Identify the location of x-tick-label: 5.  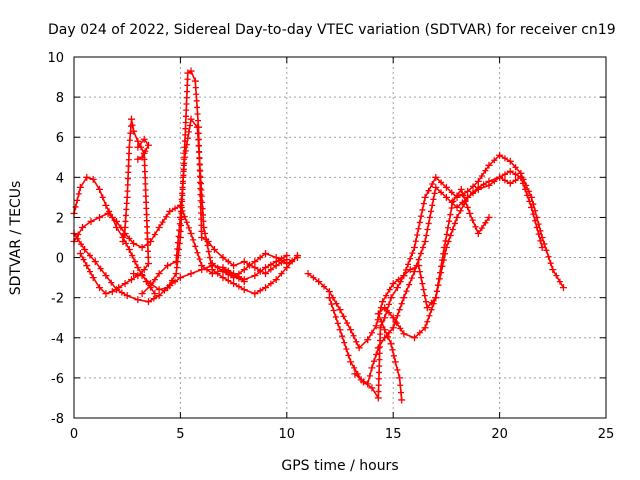
(180, 434).